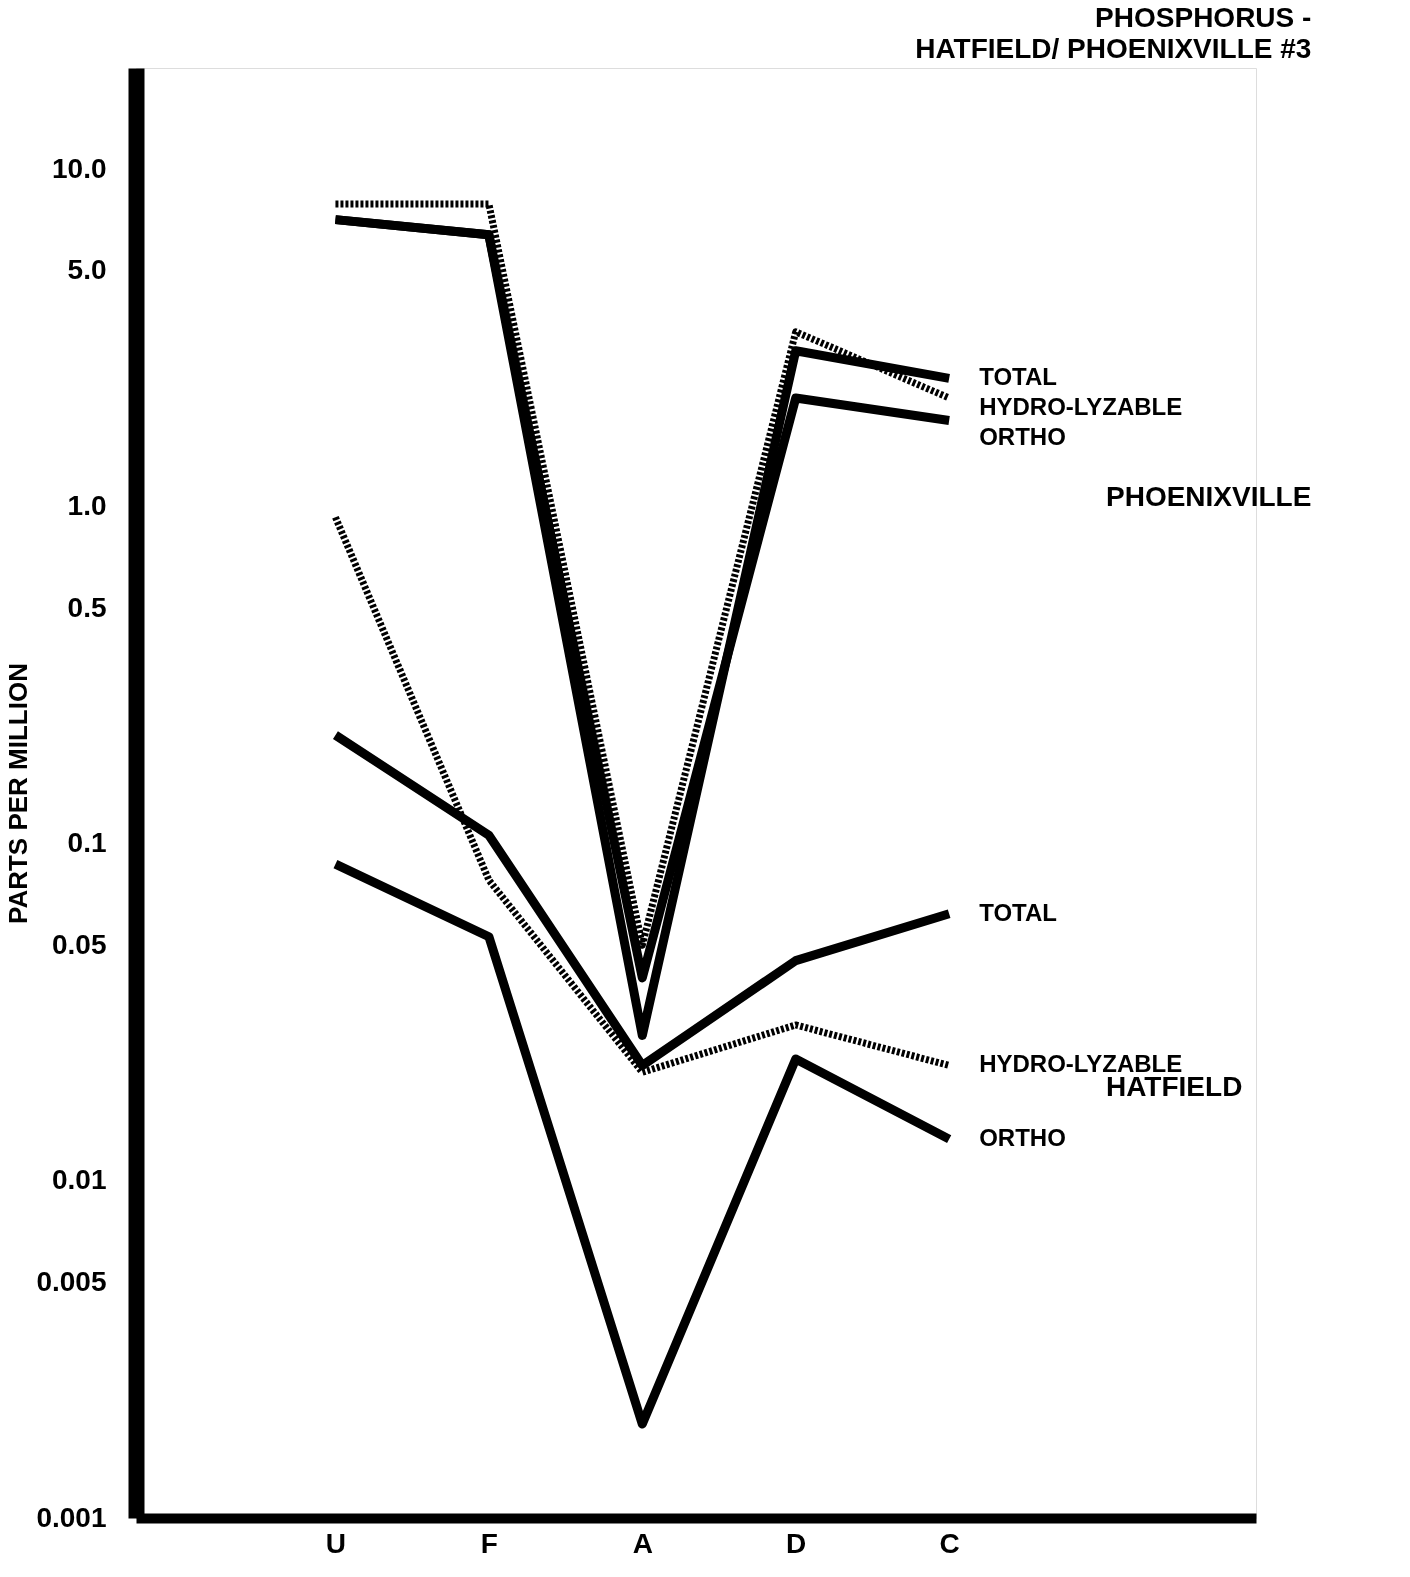  What do you see at coordinates (87, 843) in the screenshot?
I see `y-tick-label: 0.1` at bounding box center [87, 843].